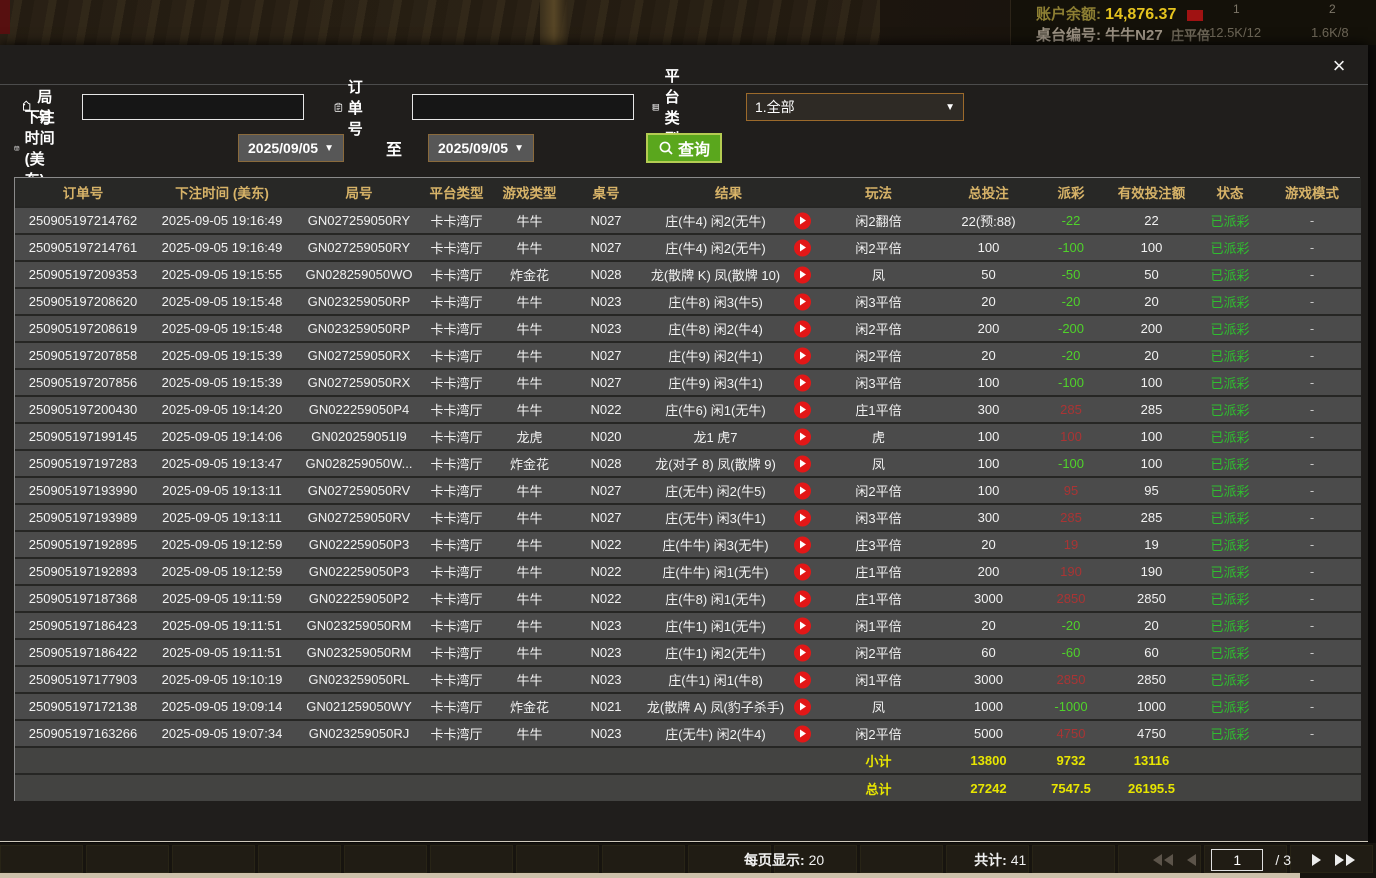 This screenshot has width=1376, height=878. Describe the element at coordinates (606, 274) in the screenshot. I see `cell-table-number: N028` at that location.